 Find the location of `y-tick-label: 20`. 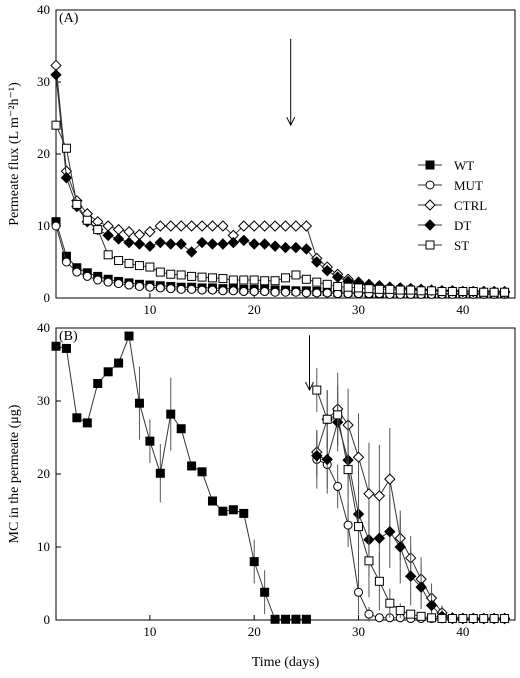

y-tick-label: 20 is located at coordinates (43, 153).